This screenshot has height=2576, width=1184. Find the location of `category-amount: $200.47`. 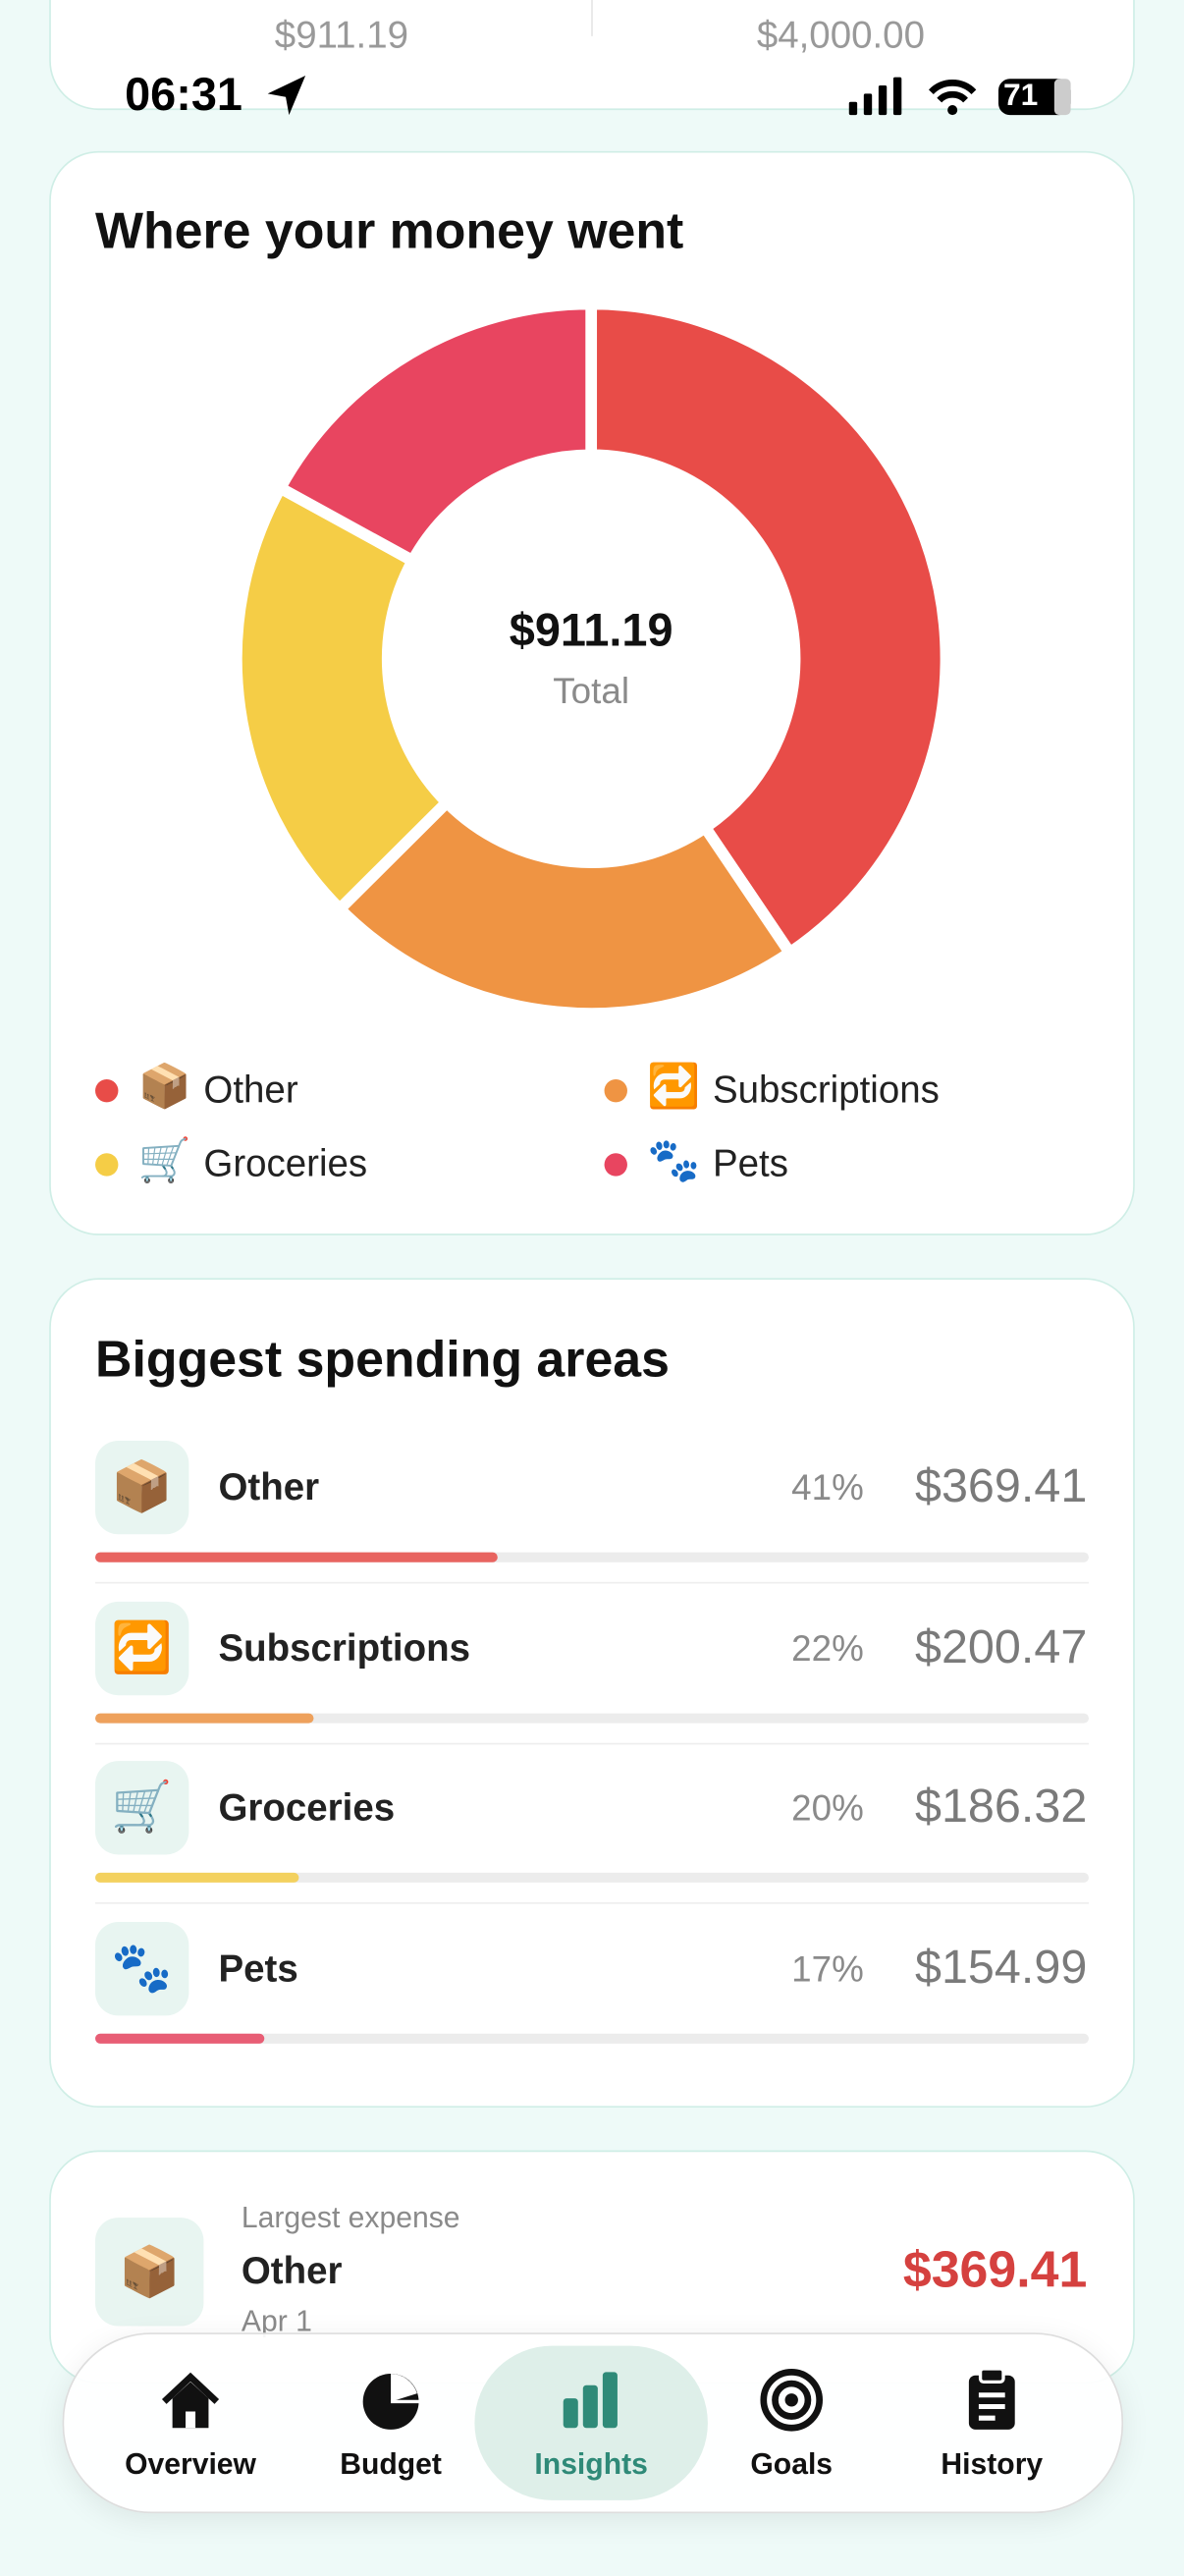

category-amount: $200.47 is located at coordinates (1001, 1646).